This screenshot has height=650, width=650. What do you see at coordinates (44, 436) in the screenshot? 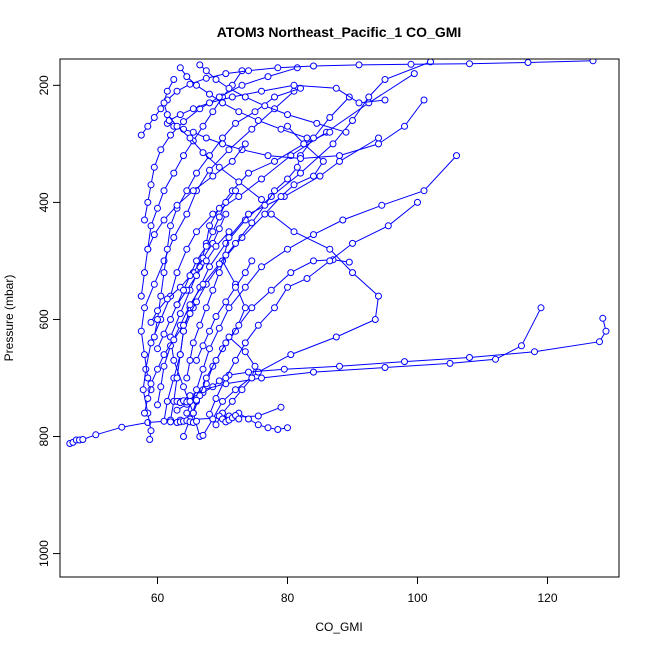
I see `y-tick-label: 800` at bounding box center [44, 436].